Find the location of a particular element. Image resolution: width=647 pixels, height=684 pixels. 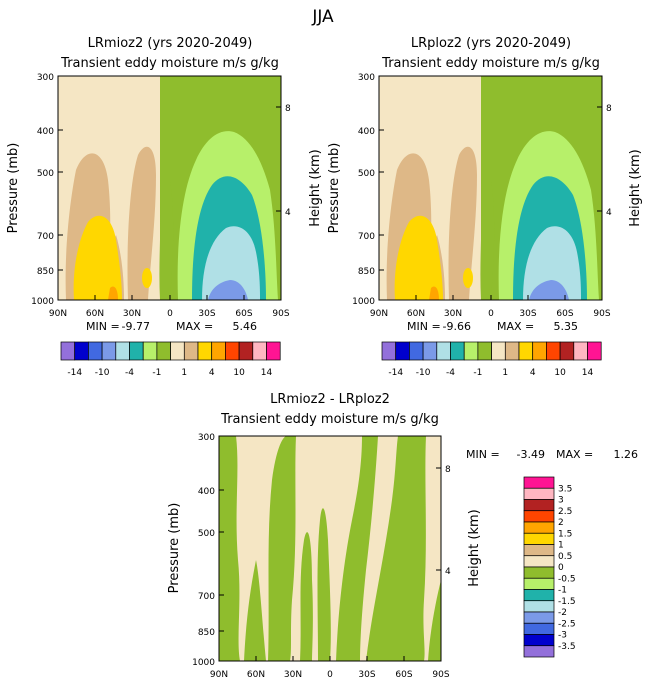

panel1-ylabel-right: Height (km) is located at coordinates (315, 187).